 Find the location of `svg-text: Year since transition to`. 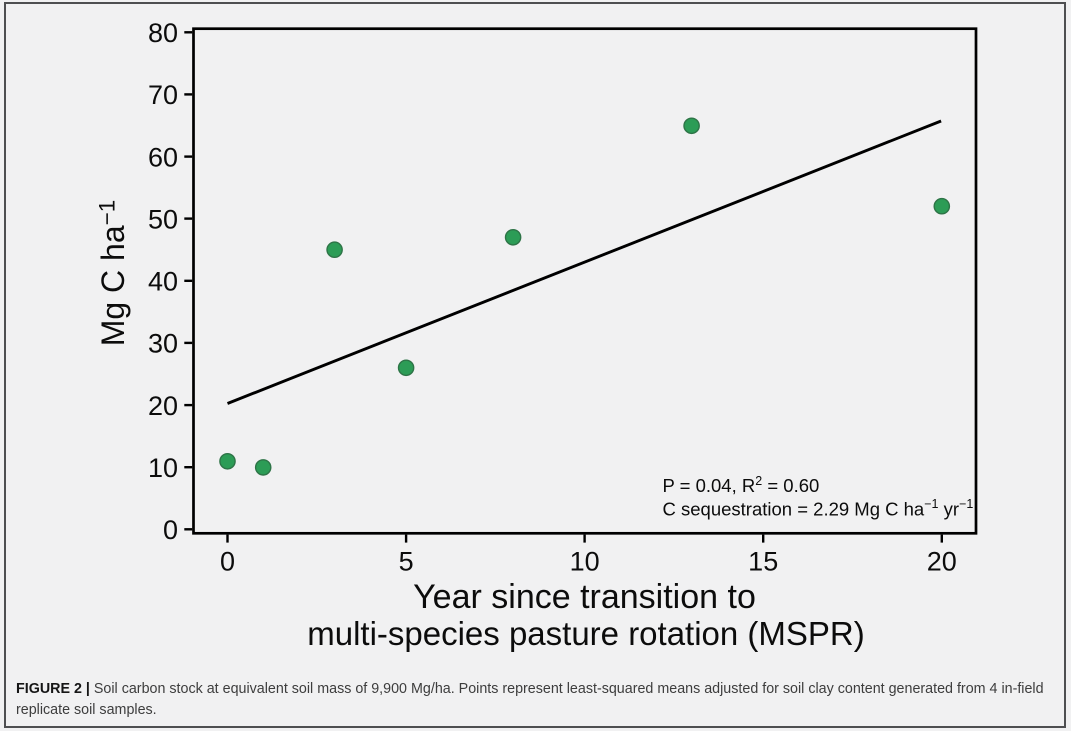

svg-text: Year since transition to is located at coordinates (584, 597).